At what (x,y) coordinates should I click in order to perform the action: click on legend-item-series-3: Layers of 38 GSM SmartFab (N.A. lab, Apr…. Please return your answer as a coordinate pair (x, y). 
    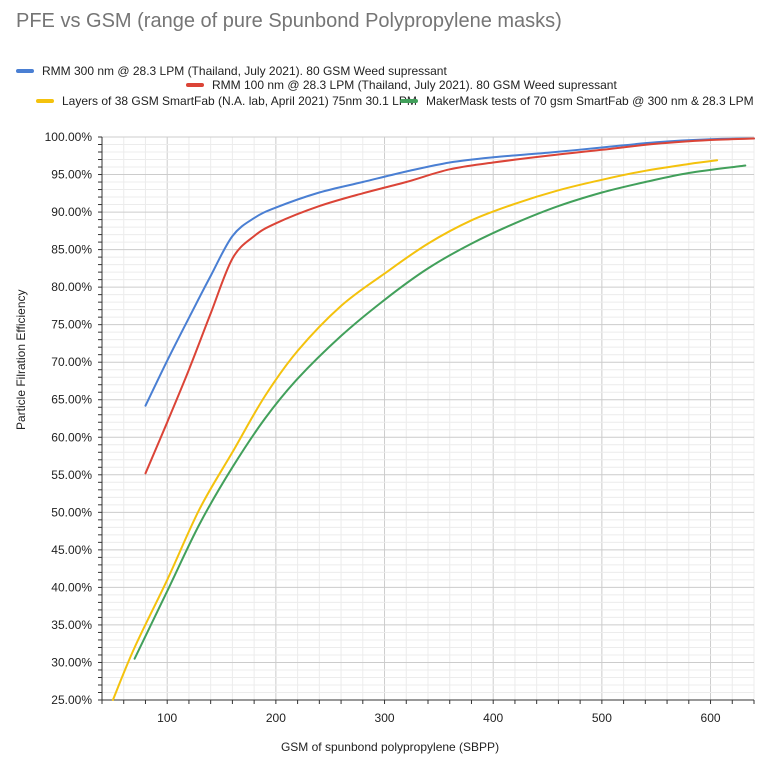
    Looking at the image, I should click on (226, 101).